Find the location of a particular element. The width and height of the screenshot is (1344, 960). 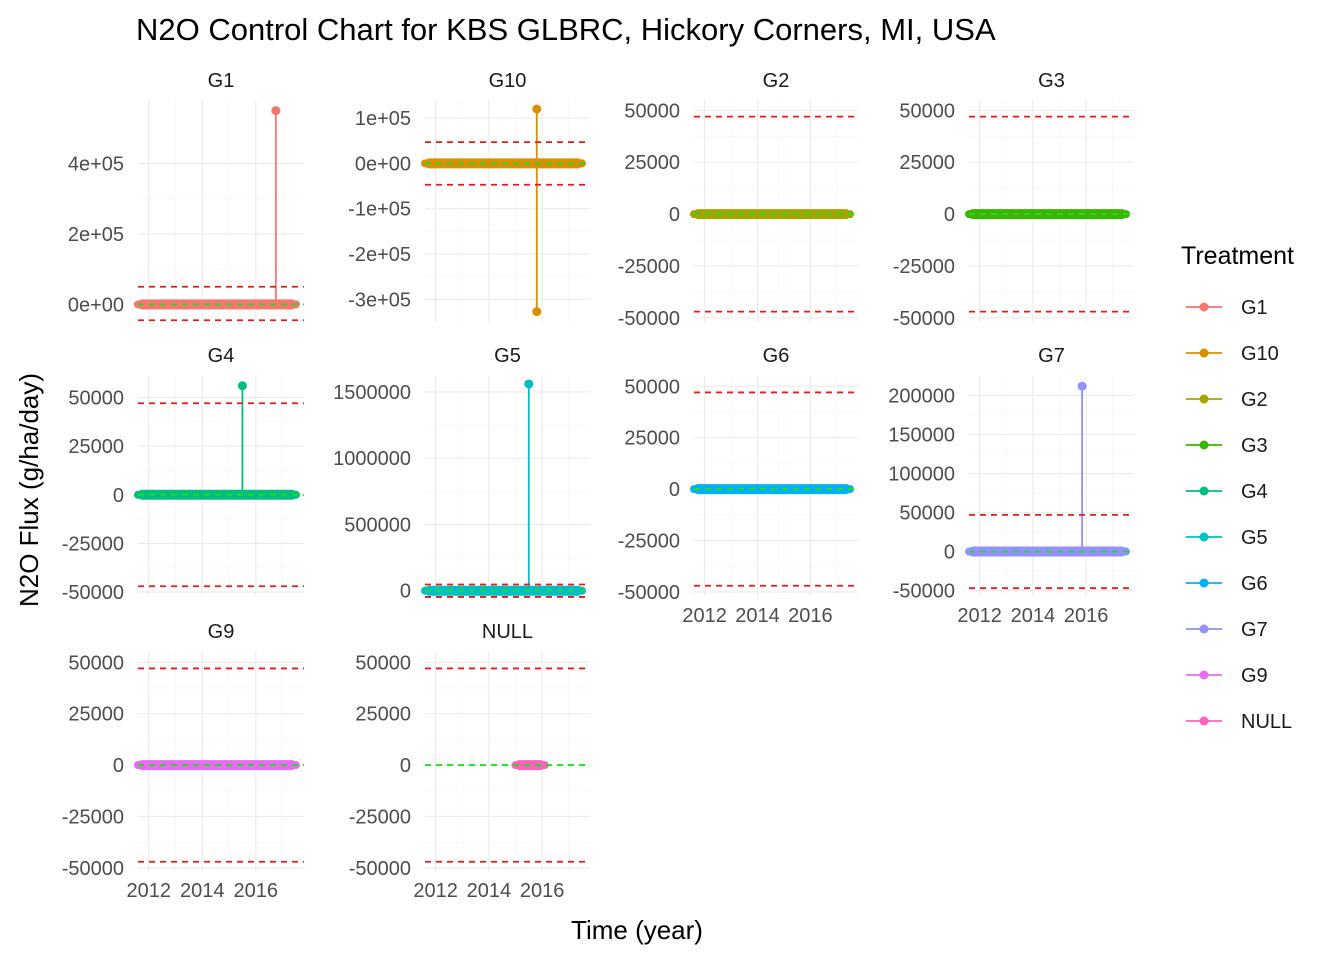

y-tick-label: 1000000 is located at coordinates (372, 459).